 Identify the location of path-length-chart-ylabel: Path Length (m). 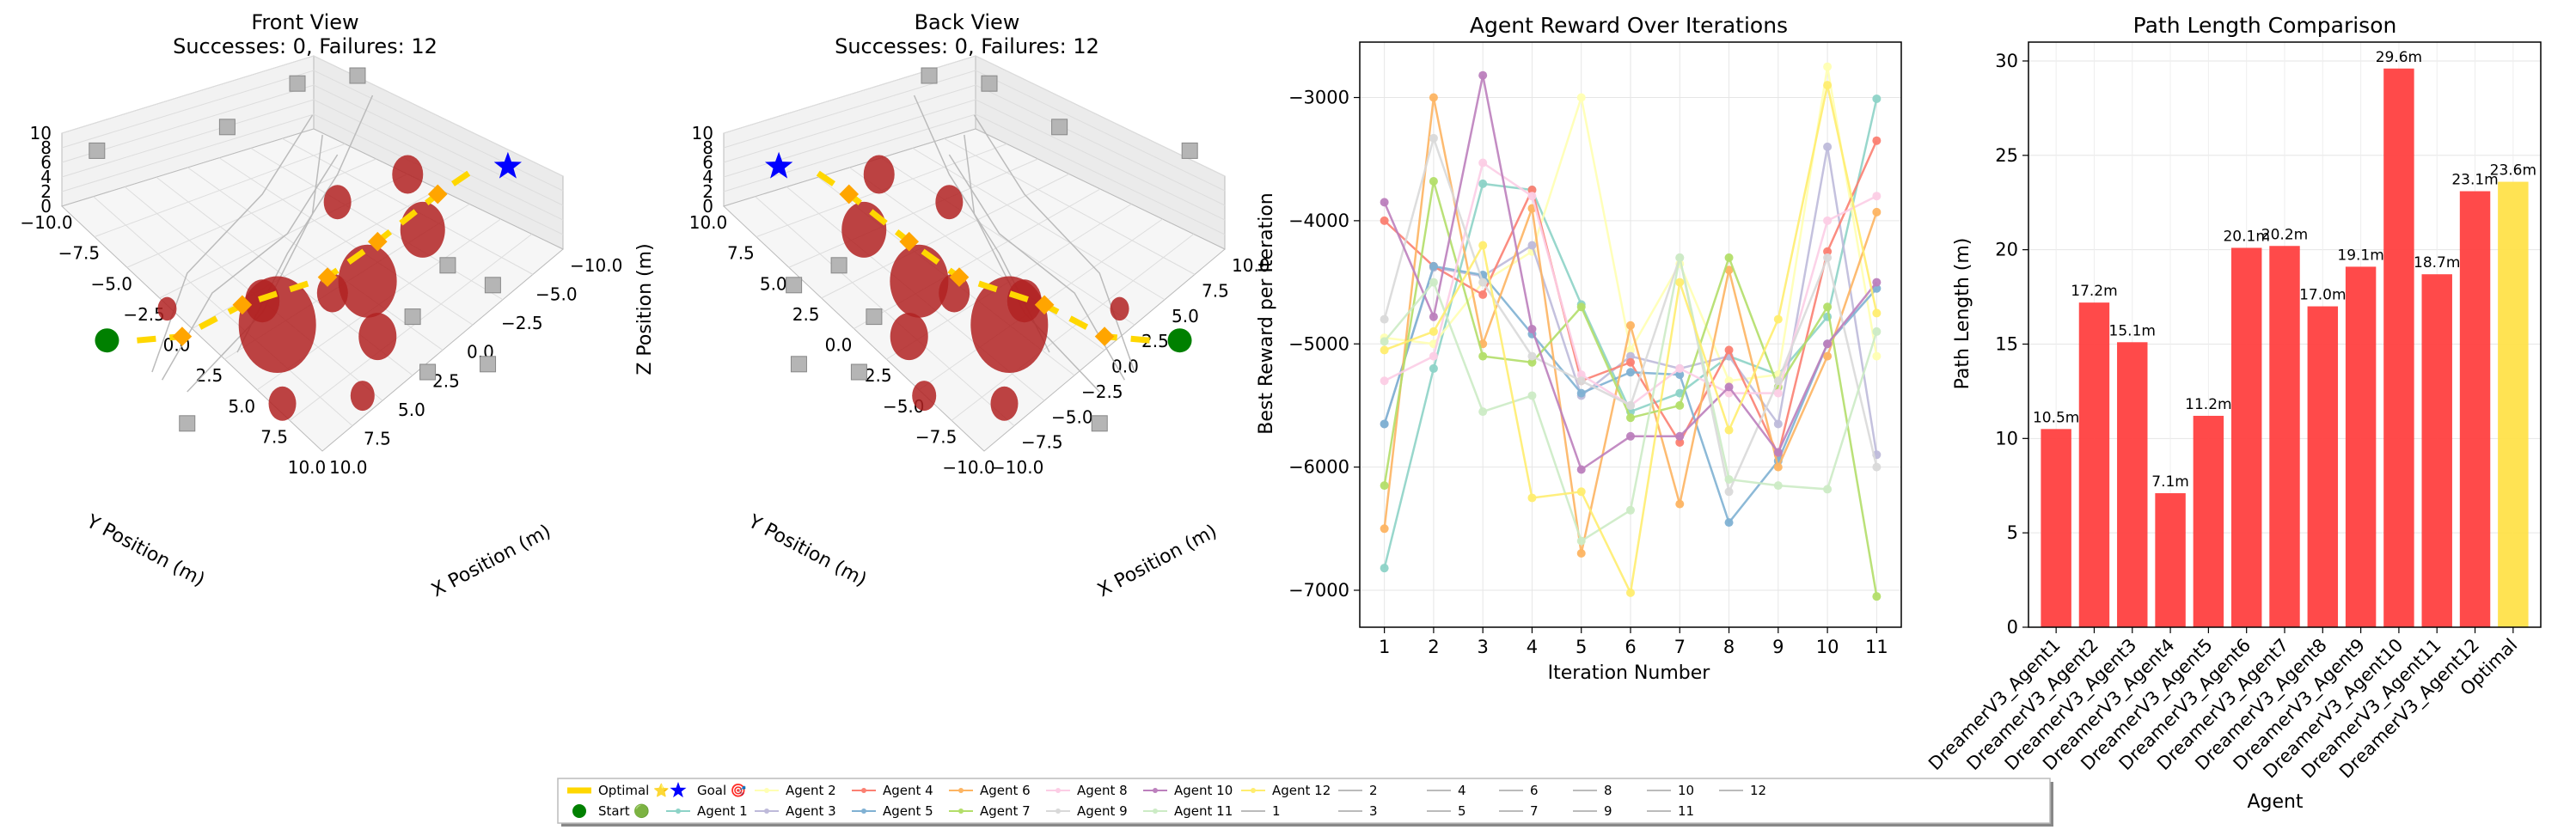
(1962, 314).